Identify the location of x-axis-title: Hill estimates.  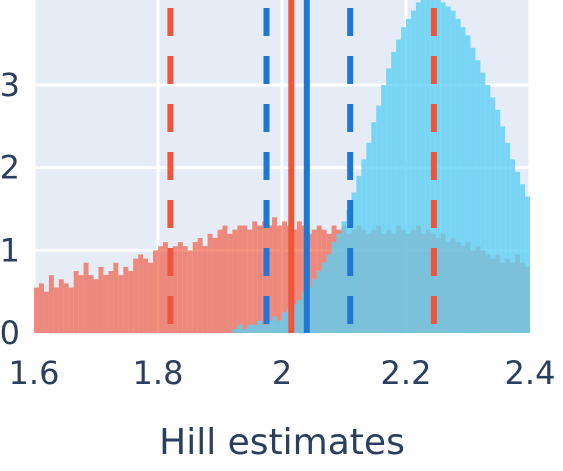
(282, 442).